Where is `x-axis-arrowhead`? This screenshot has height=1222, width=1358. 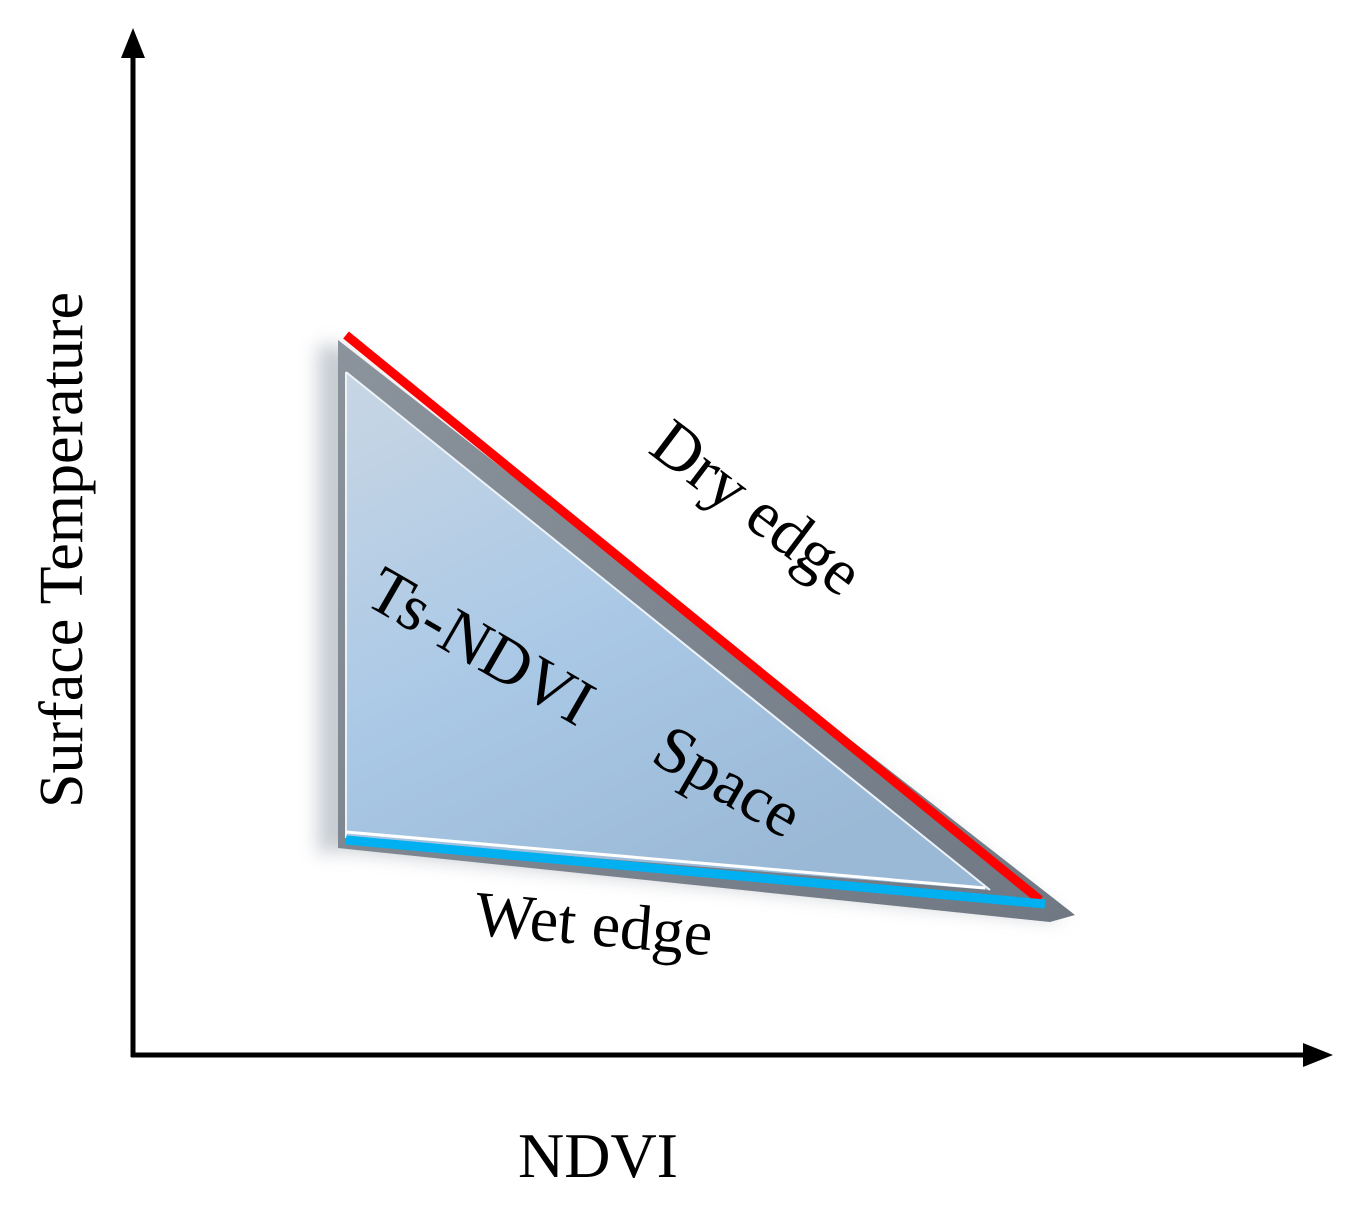
x-axis-arrowhead is located at coordinates (1318, 1055).